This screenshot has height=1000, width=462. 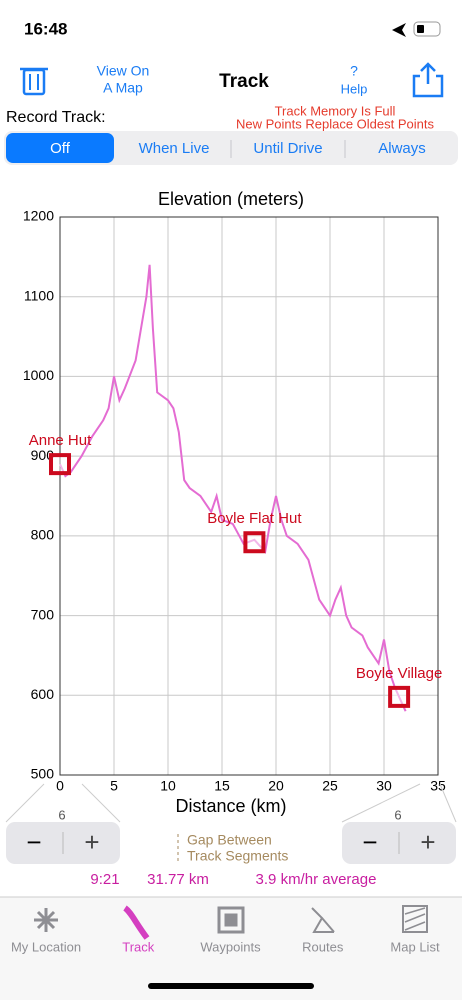 I want to click on waypoint-label: Boyle Flat Hut, so click(x=254, y=518).